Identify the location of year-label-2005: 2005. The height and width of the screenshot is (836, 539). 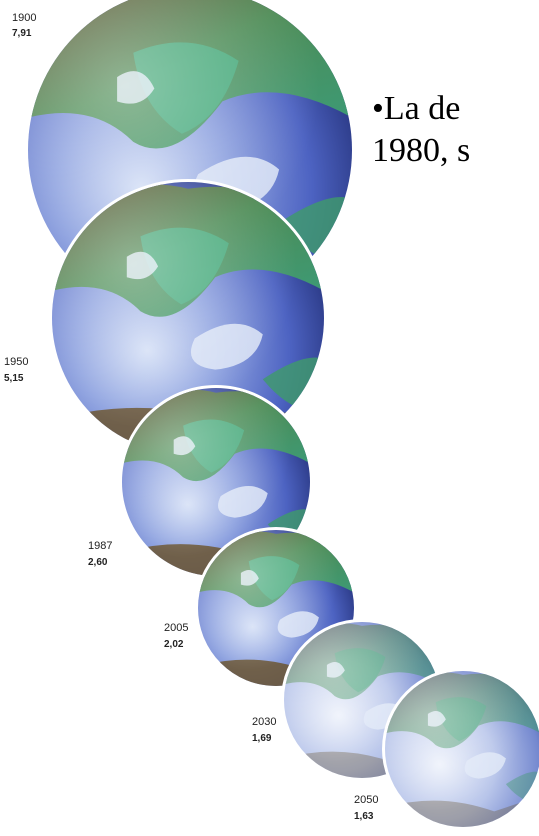
(176, 628).